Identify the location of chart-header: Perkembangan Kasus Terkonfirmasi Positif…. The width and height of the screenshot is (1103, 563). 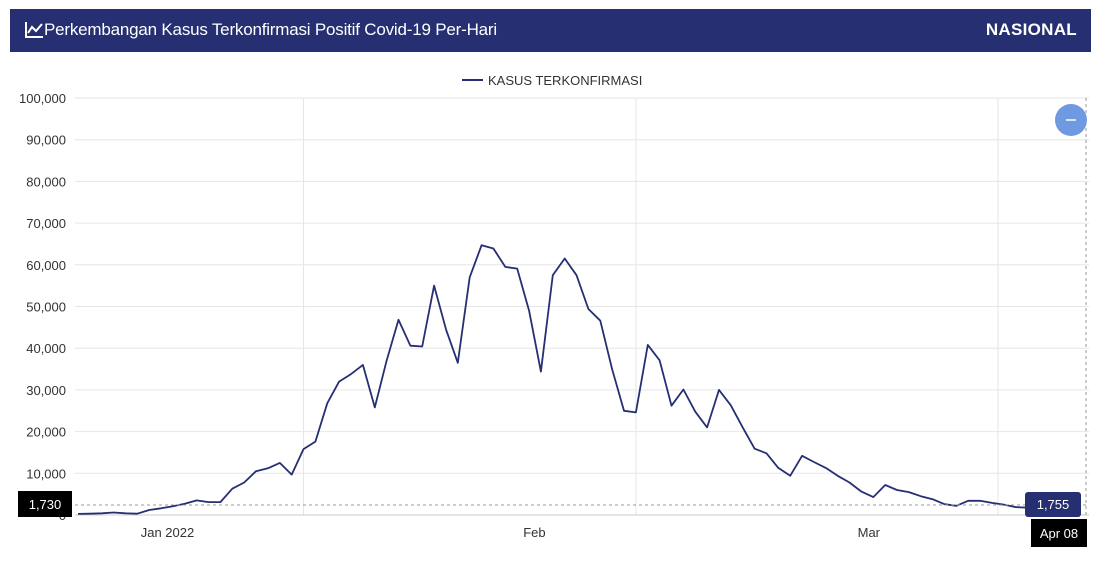
(550, 30).